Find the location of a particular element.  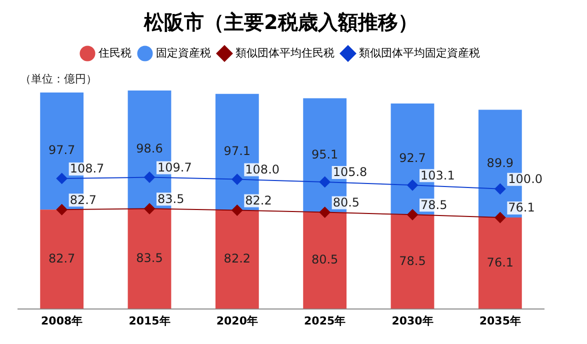

legend-label: 類似団体平均固定資産税 is located at coordinates (419, 53).